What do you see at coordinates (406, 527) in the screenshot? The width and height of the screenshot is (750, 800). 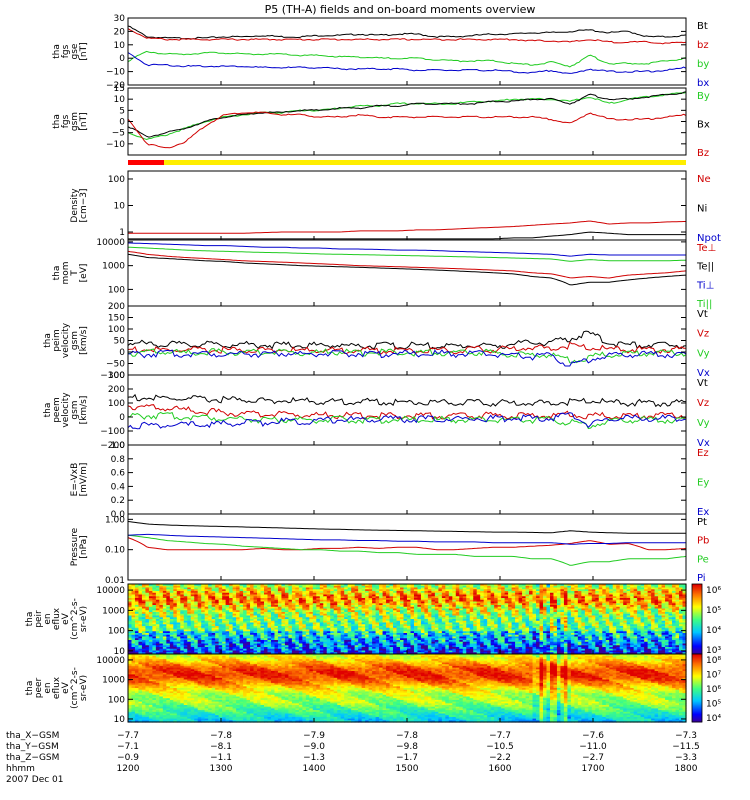 I see `series-line-pressure-Pt` at bounding box center [406, 527].